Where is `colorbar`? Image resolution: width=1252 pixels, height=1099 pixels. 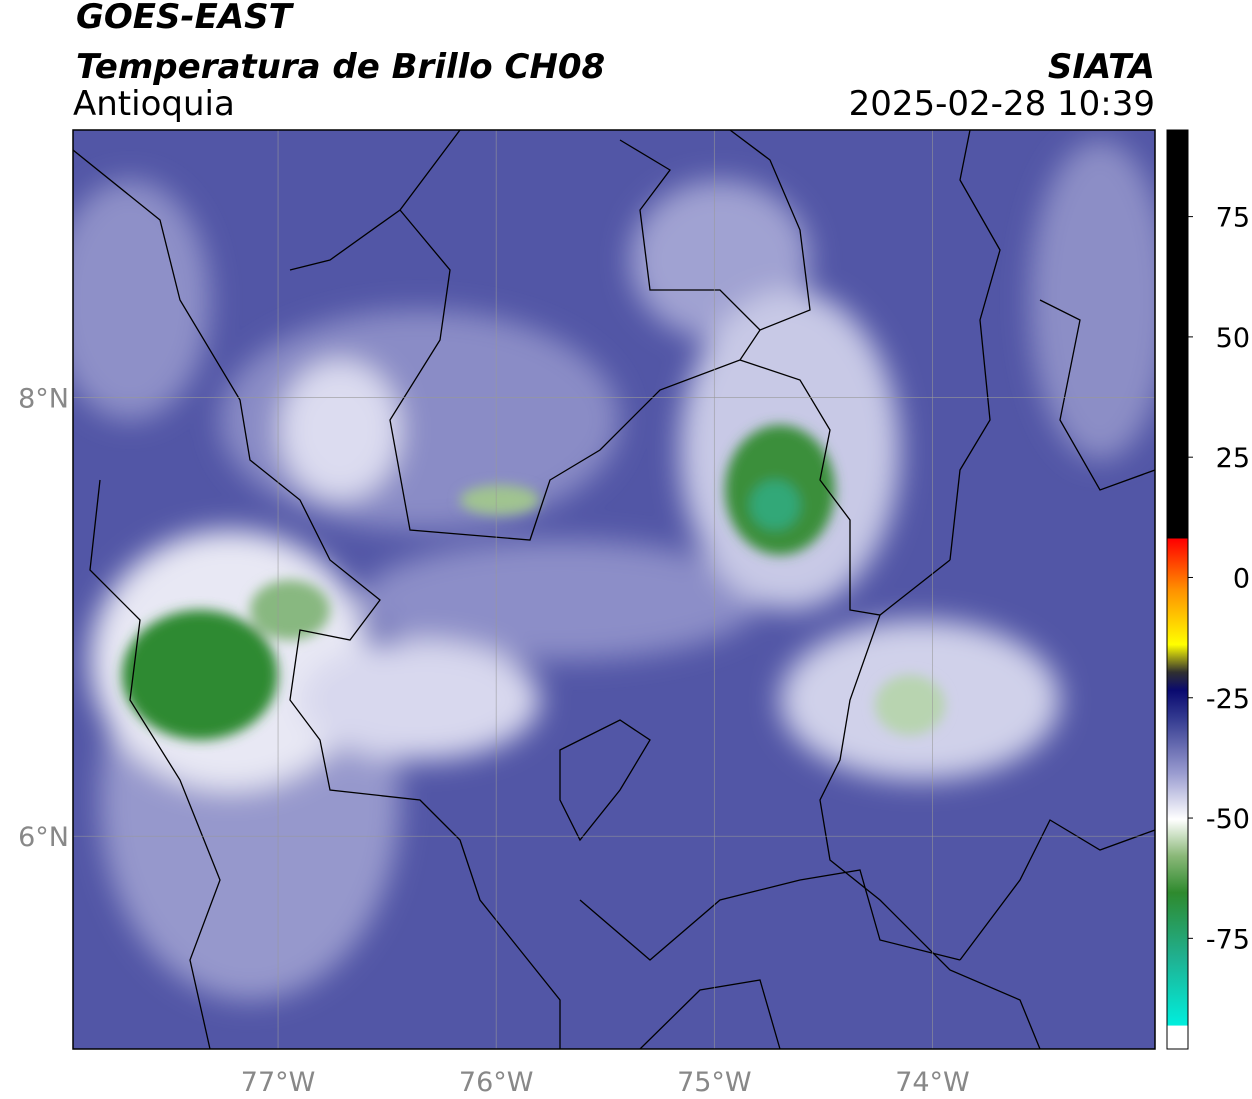
colorbar is located at coordinates (1177, 589).